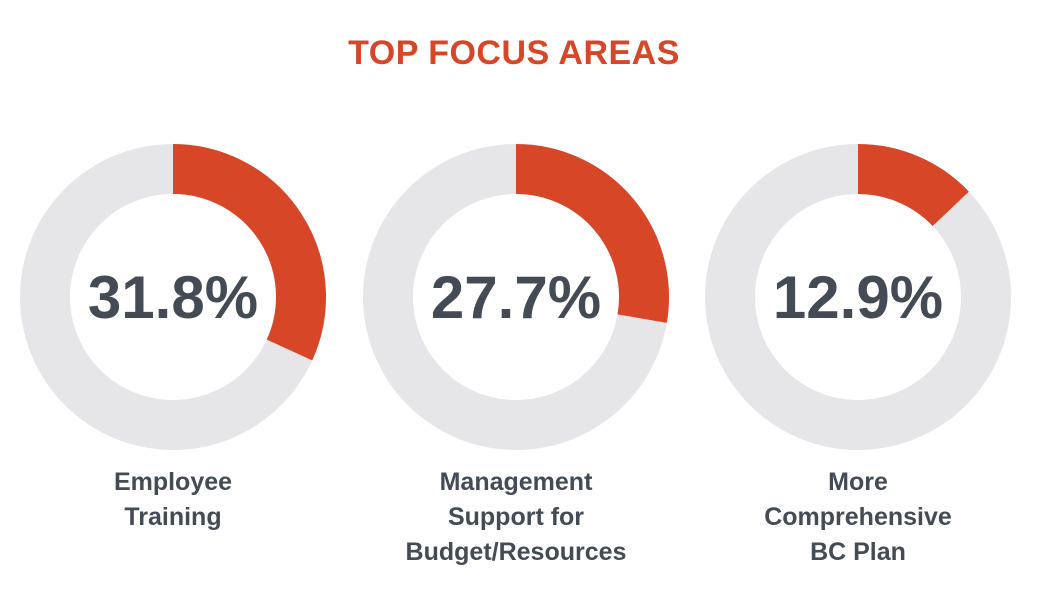  I want to click on donut-label-line: Budget/Resources, so click(516, 552).